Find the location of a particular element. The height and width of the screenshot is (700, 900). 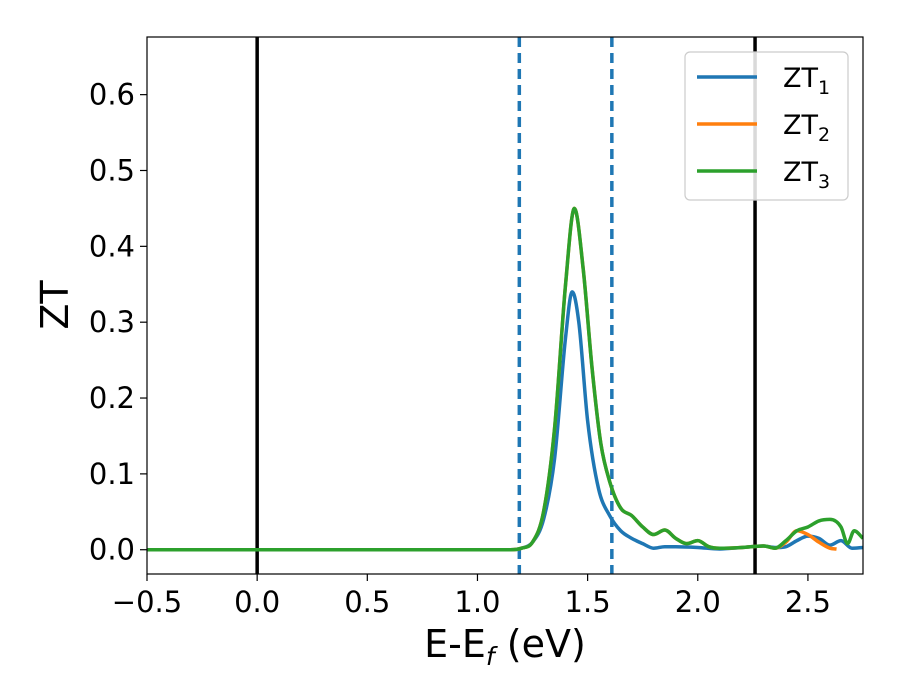

y-axis-label: ZT is located at coordinates (55, 305).